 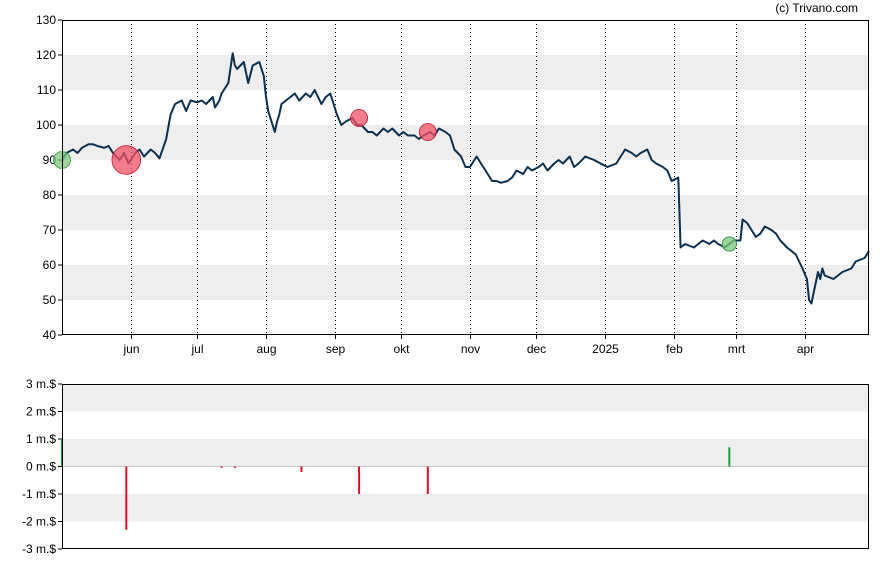 I want to click on price-y-tick-label: 70, so click(x=50, y=230).